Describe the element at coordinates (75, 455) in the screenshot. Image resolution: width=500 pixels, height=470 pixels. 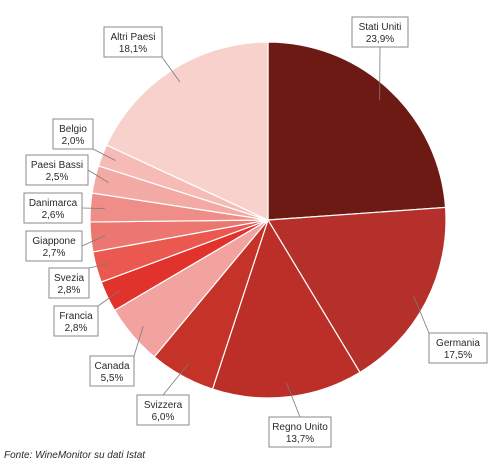
I see `source-note: Fonte: WineMonitor su dati Istat` at that location.